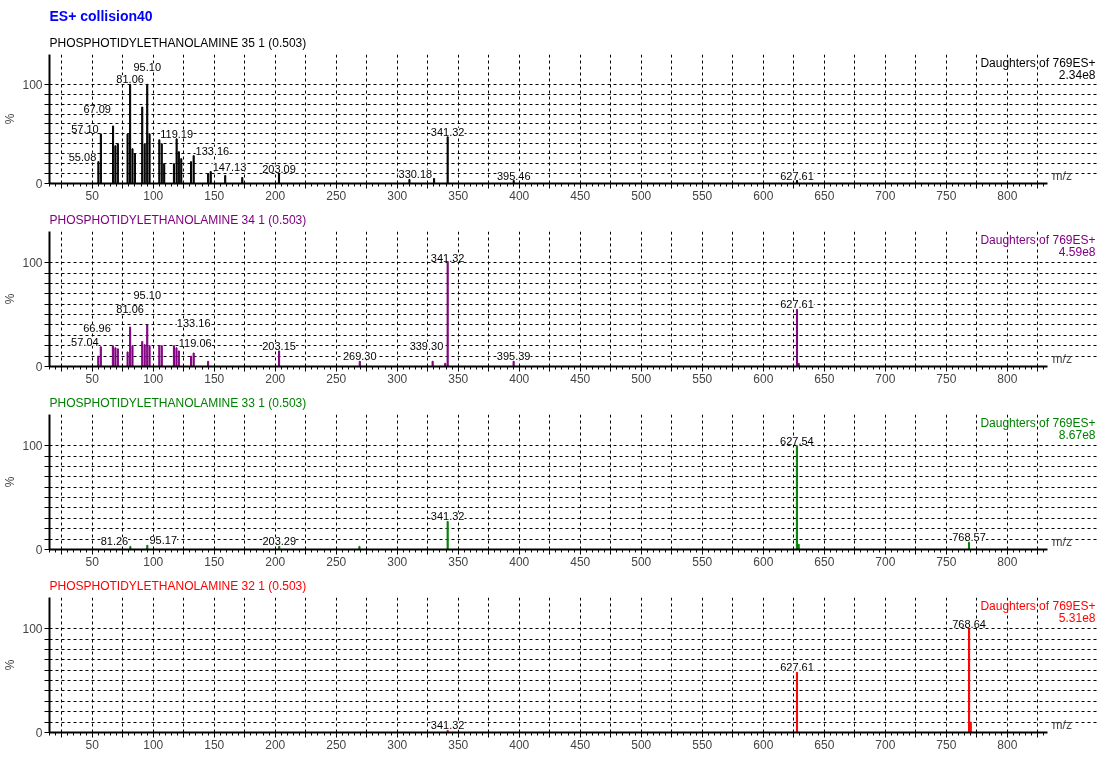 The width and height of the screenshot is (1114, 760). I want to click on annotation: 339.30, so click(426, 345).